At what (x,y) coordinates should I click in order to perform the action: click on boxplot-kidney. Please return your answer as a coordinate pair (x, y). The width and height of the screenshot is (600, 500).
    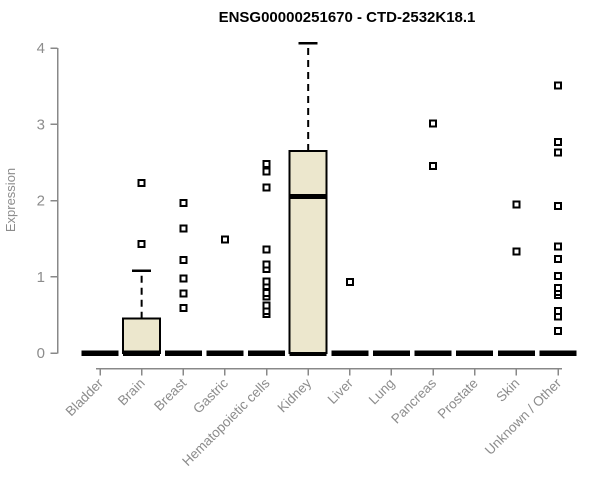
    Looking at the image, I should click on (308, 199).